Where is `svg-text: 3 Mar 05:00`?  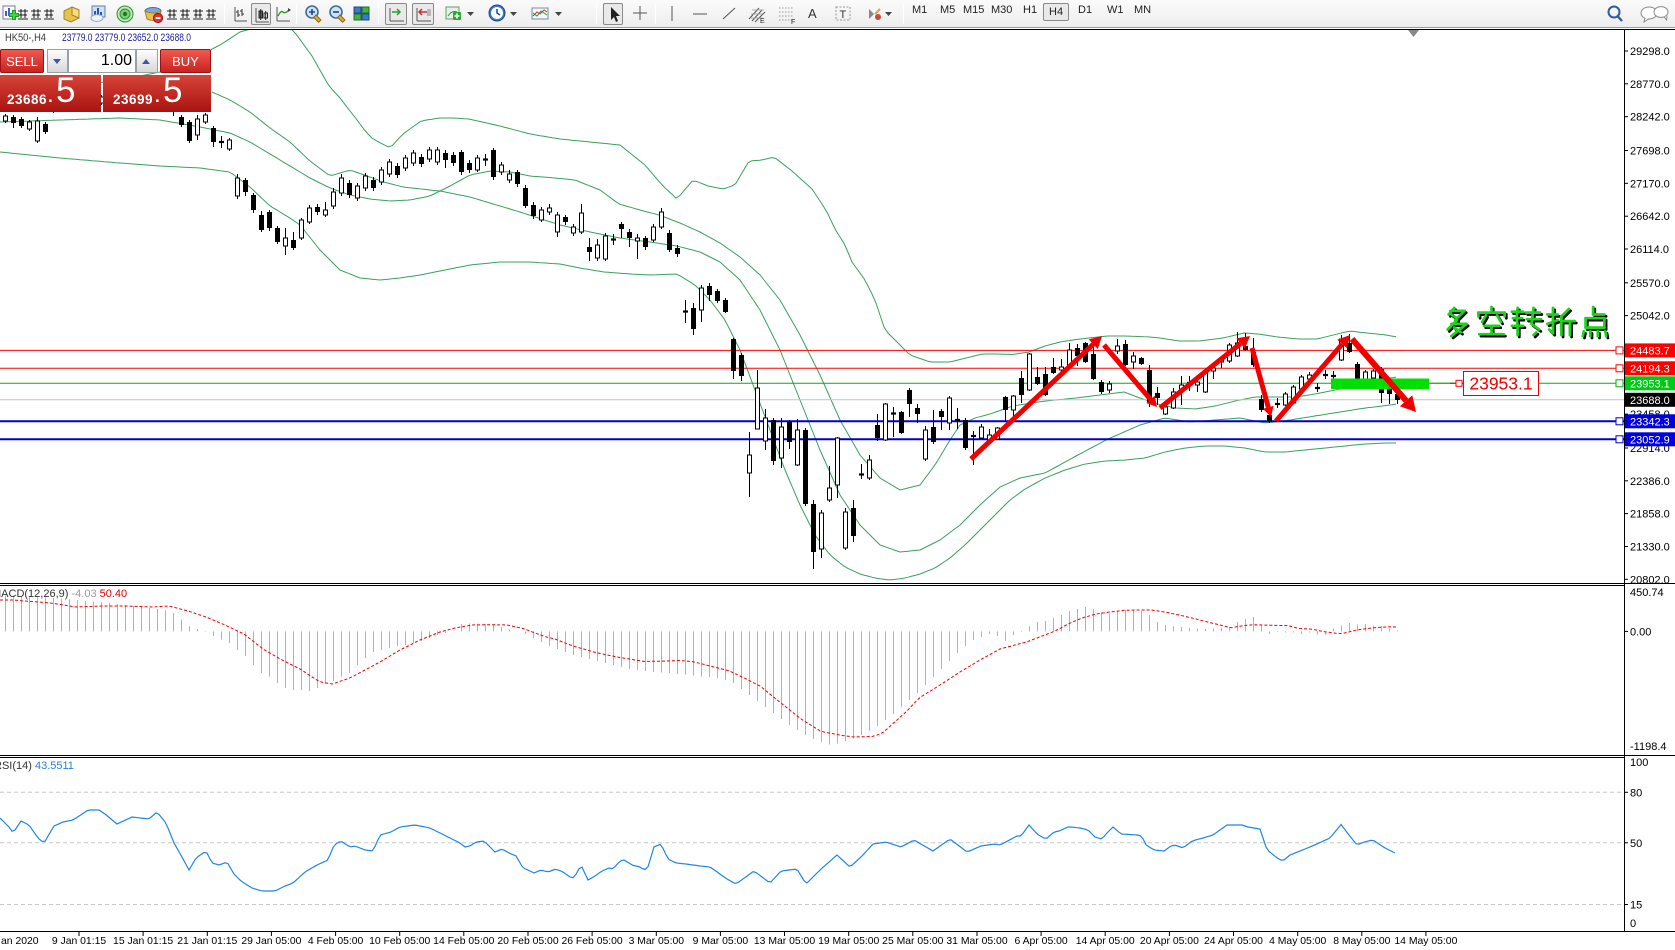 svg-text: 3 Mar 05:00 is located at coordinates (657, 941).